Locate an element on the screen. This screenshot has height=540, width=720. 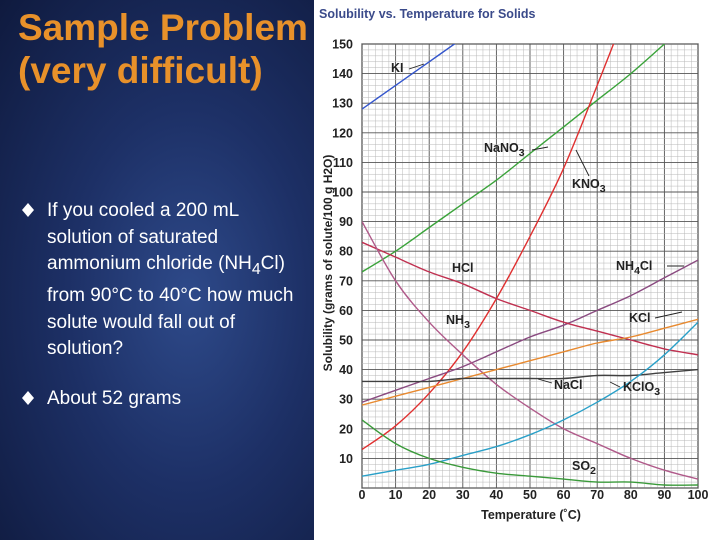
y-tick-label: 130 is located at coordinates (342, 104).